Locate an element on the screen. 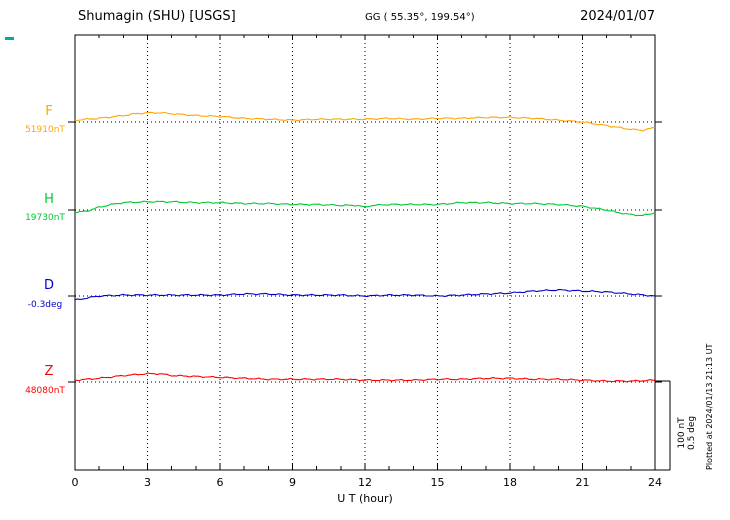  x-tick-label: 15 is located at coordinates (437, 482).